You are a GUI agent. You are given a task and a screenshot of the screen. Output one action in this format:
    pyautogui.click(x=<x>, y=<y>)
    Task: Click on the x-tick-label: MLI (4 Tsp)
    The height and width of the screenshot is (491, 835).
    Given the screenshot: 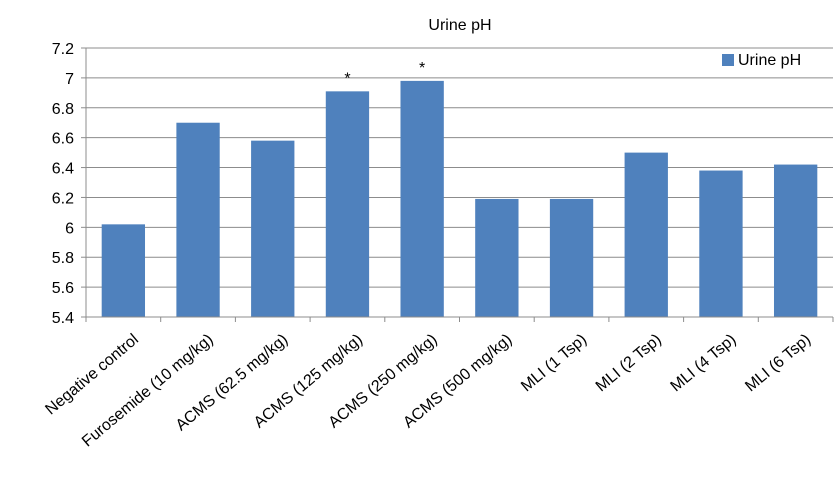 What is the action you would take?
    pyautogui.click(x=704, y=363)
    